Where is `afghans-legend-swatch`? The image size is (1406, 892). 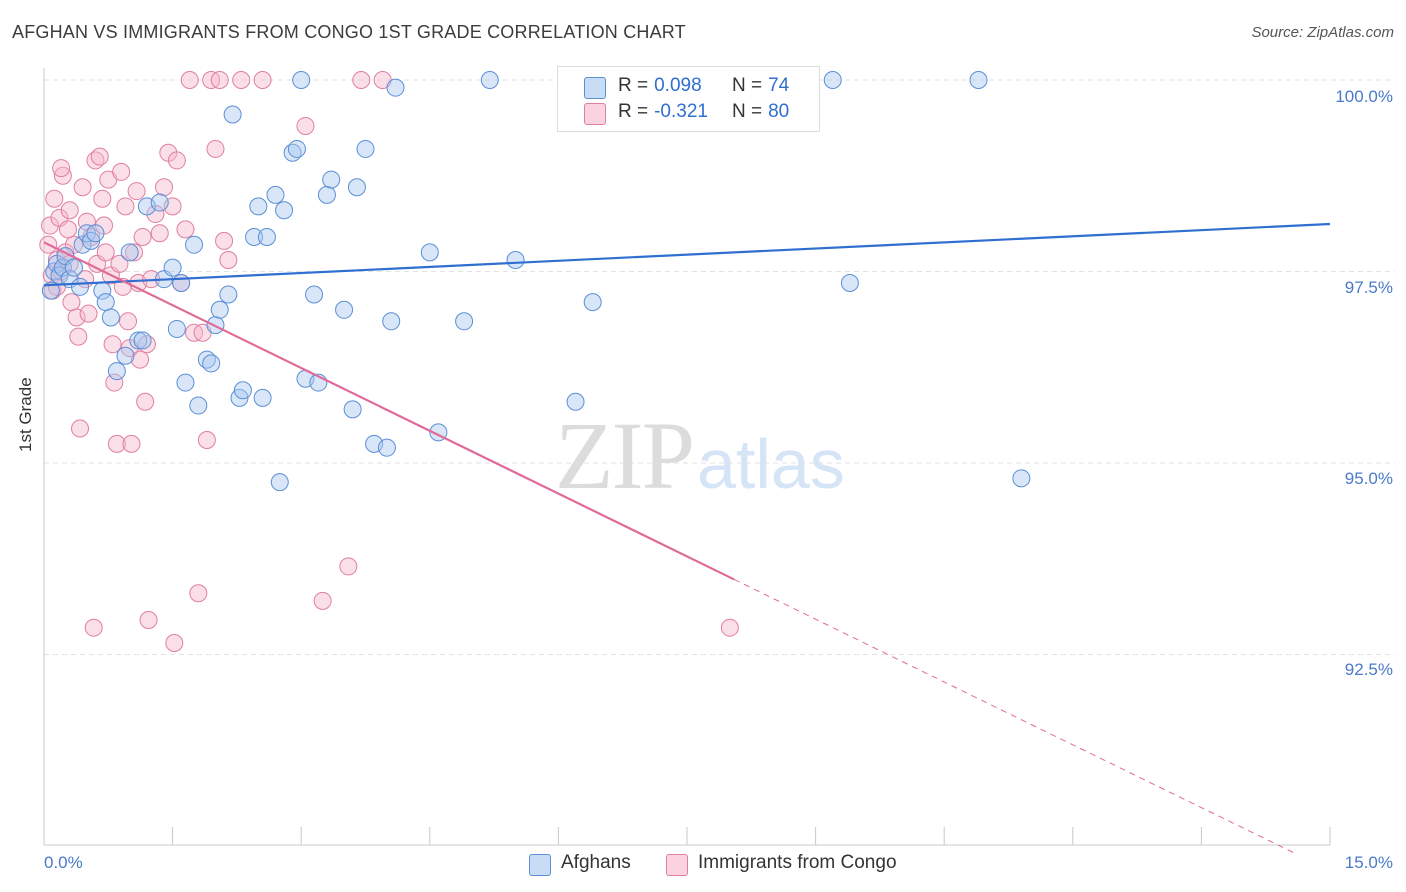
afghans-legend-swatch is located at coordinates (540, 865).